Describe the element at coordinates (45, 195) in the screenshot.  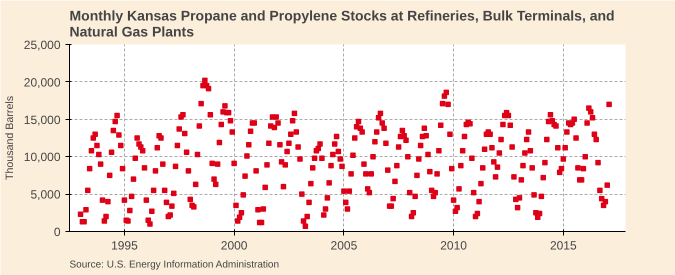
I see `y-tick-label: 5,000` at that location.